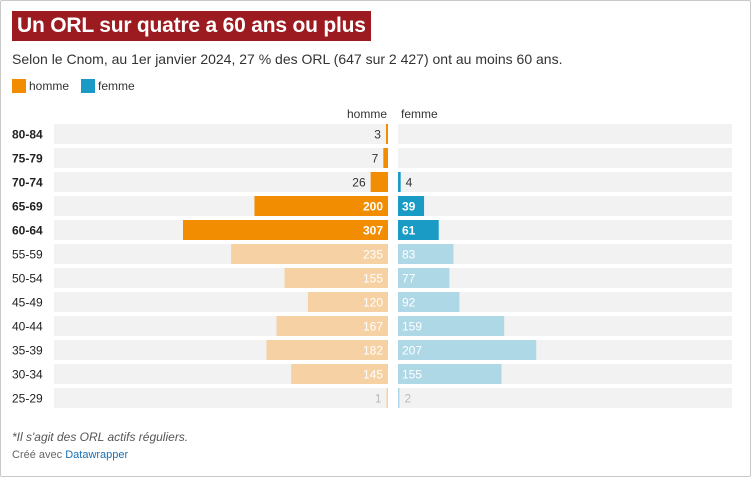 The width and height of the screenshot is (752, 479). I want to click on value-label-homme-50-54: 155, so click(373, 279).